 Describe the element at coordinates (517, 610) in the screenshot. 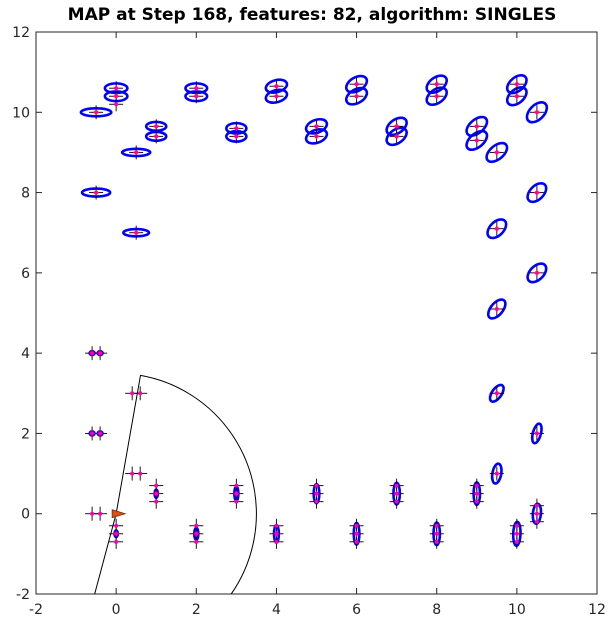

I see `x-tick-label: 10` at that location.